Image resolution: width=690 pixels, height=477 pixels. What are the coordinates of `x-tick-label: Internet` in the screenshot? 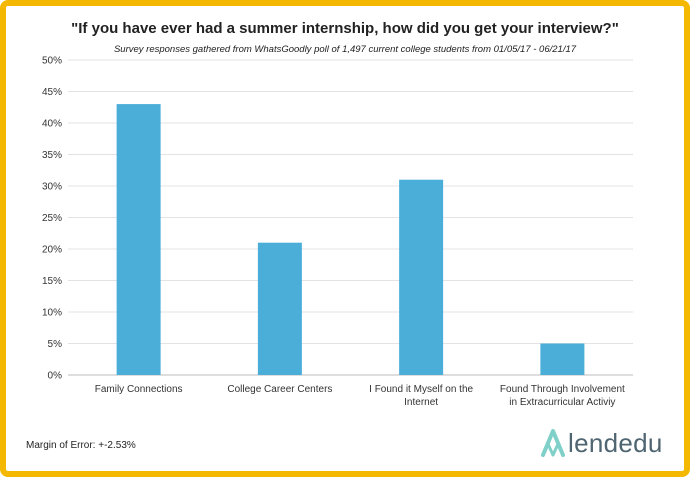 It's located at (421, 402).